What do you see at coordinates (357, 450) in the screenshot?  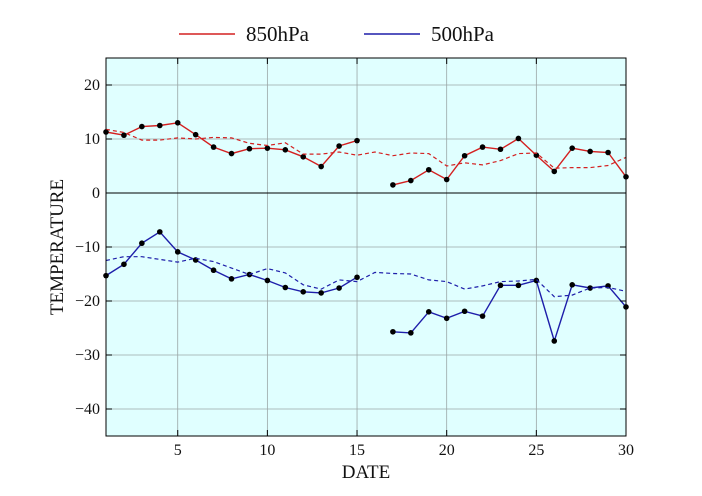 I see `x-tick-label: 15` at bounding box center [357, 450].